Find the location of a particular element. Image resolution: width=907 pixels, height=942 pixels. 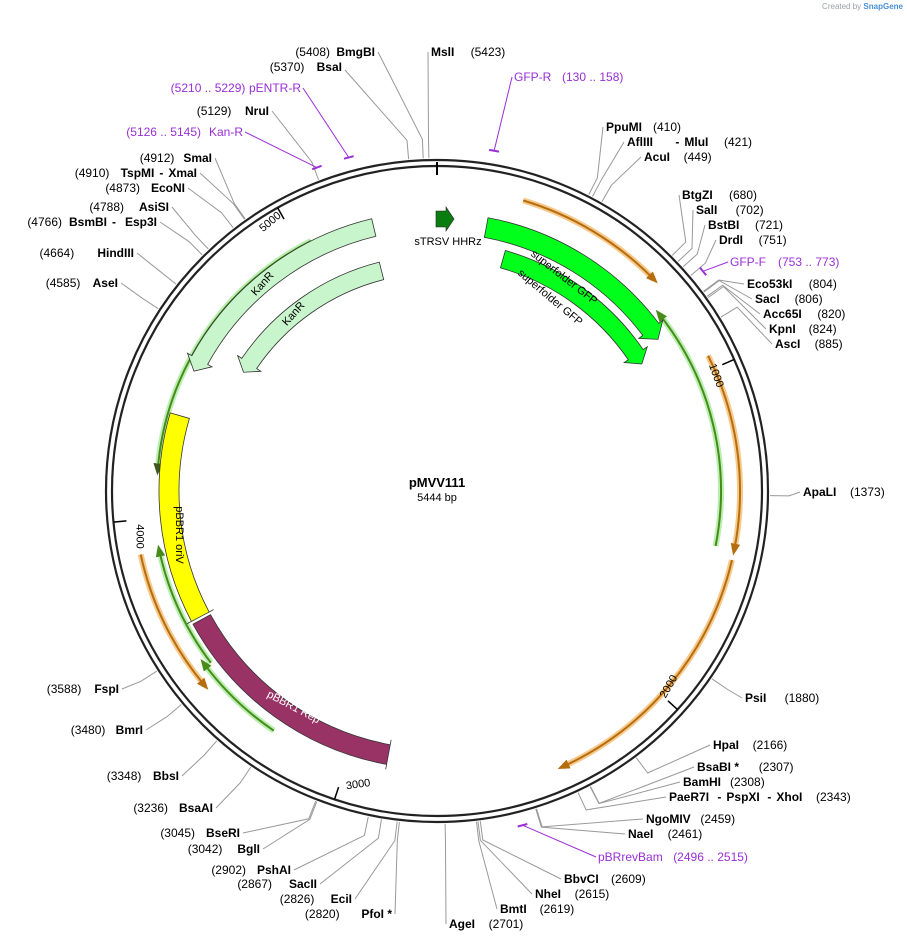

site-label: BamHI (2308) is located at coordinates (724, 782).